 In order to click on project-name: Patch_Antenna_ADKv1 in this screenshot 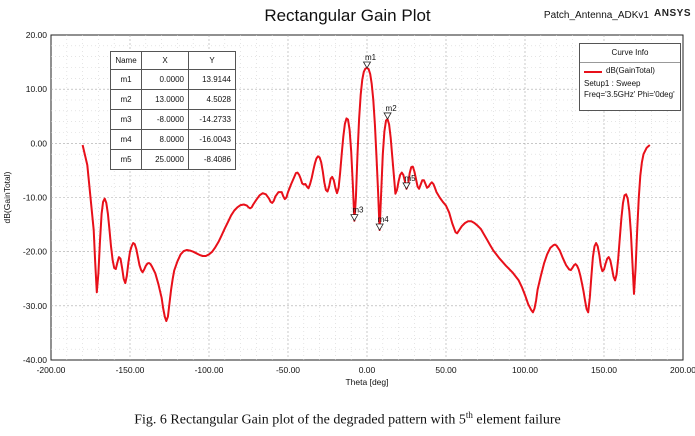, I will do `click(596, 15)`.